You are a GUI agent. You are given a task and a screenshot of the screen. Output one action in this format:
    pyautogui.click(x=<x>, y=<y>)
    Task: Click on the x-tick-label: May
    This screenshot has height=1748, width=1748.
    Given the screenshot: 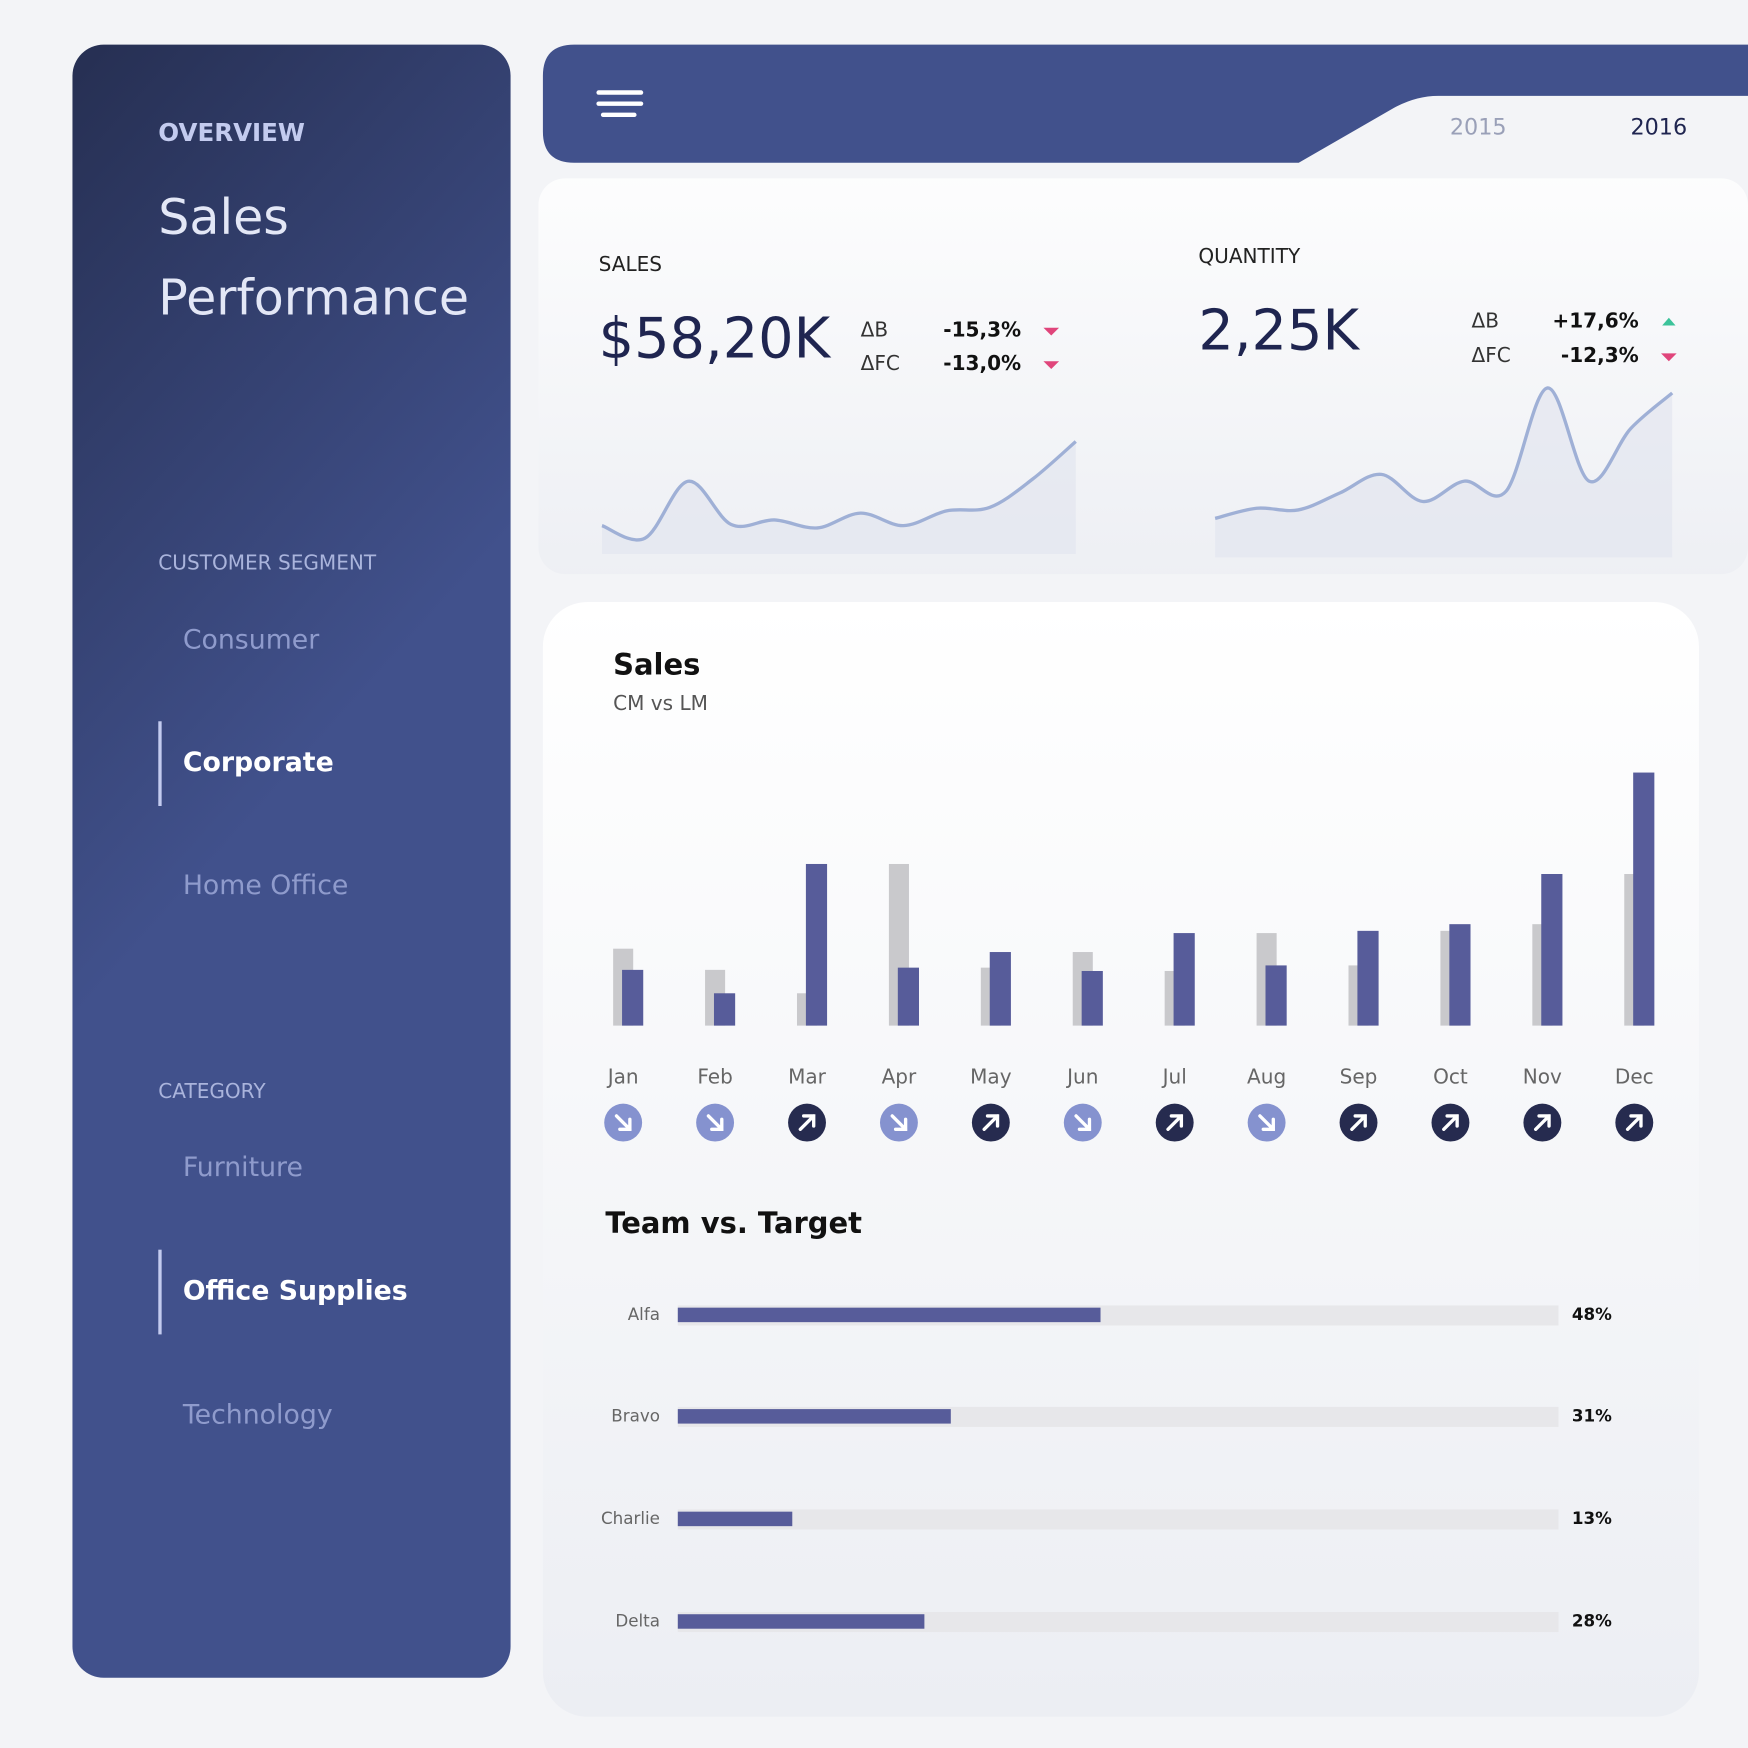 What is the action you would take?
    pyautogui.click(x=991, y=1077)
    